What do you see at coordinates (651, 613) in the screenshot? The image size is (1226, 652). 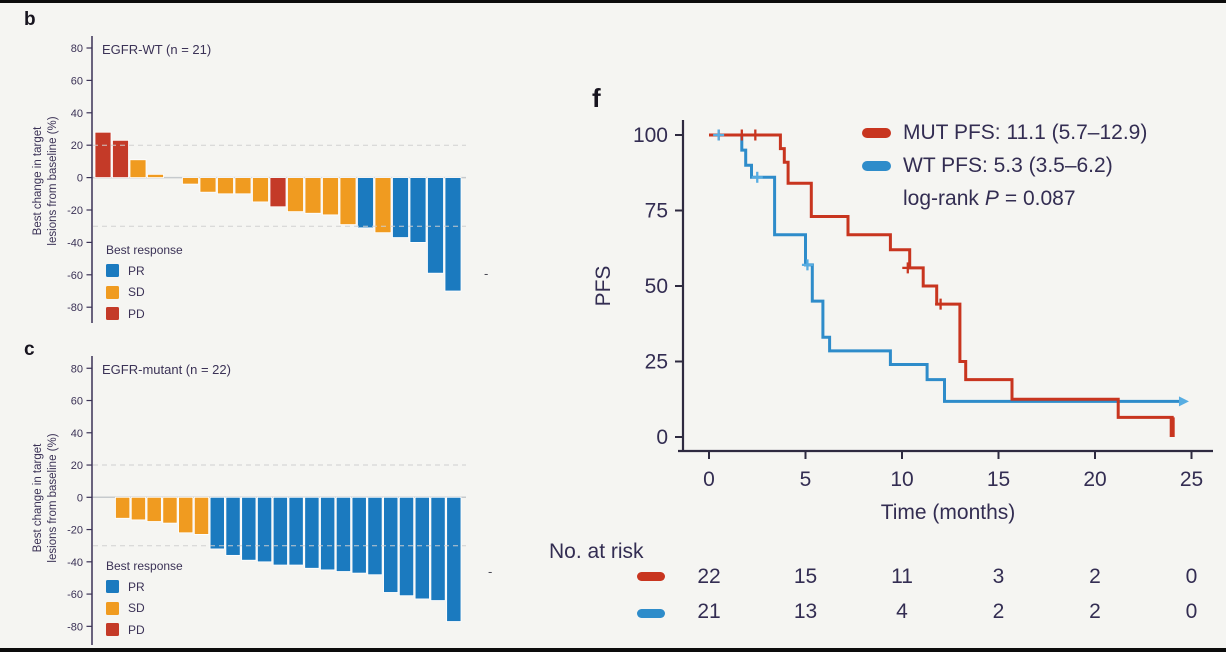 I see `risk-swatch-wt` at bounding box center [651, 613].